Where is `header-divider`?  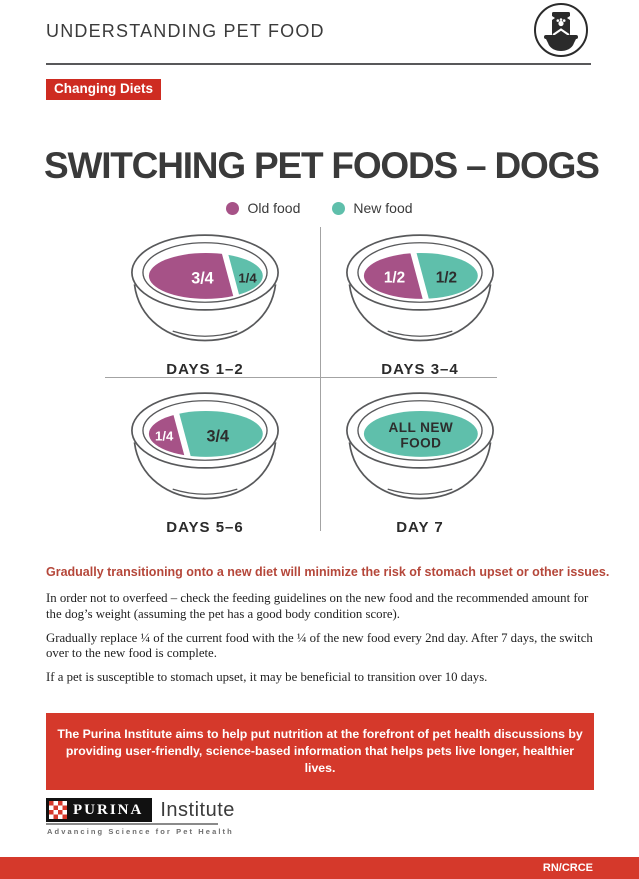 header-divider is located at coordinates (318, 64).